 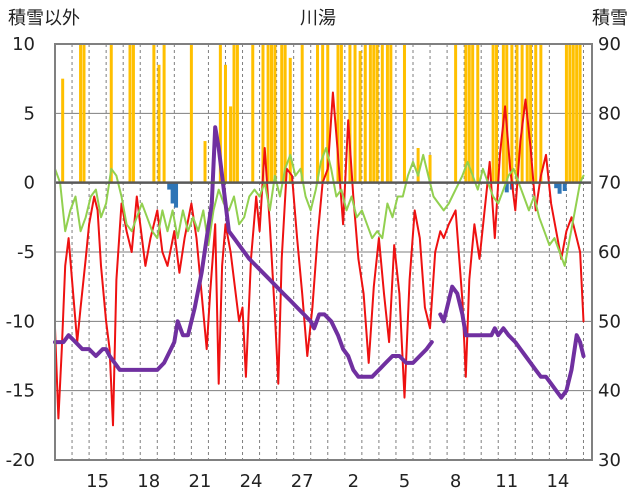 I want to click on y-right-tick-label: 40, so click(x=609, y=391).